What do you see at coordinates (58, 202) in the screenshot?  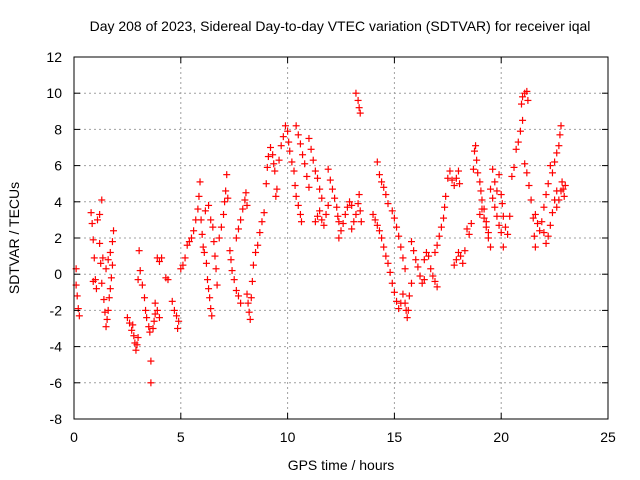 I see `y-tick-label: 4` at bounding box center [58, 202].